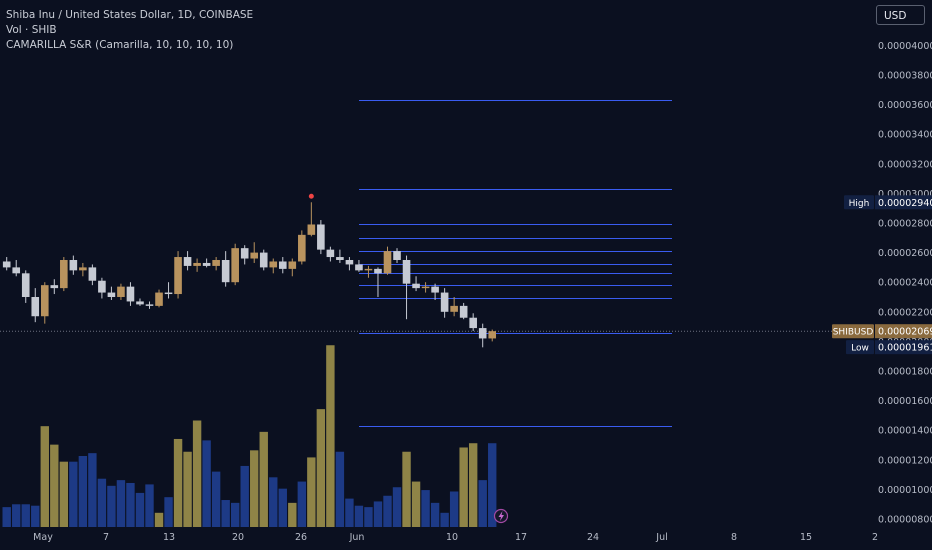  I want to click on price-tick-label: 0.00003000, so click(905, 194).